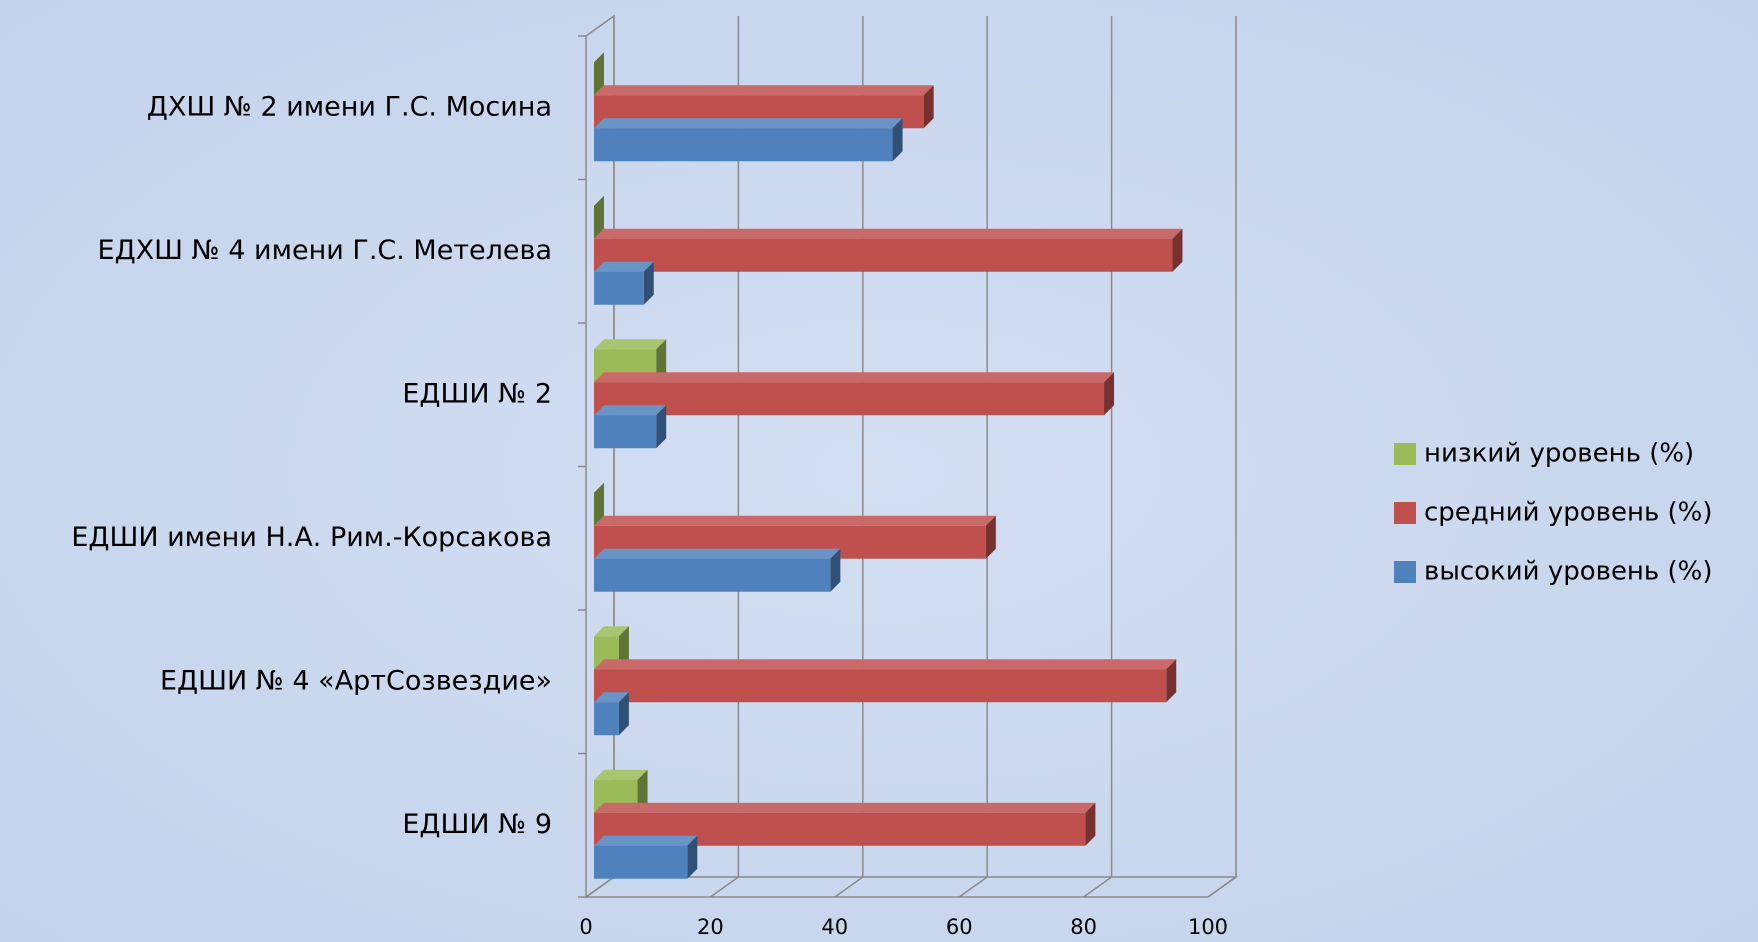 Image resolution: width=1758 pixels, height=942 pixels. Describe the element at coordinates (1208, 927) in the screenshot. I see `x-tick-label: 100` at that location.